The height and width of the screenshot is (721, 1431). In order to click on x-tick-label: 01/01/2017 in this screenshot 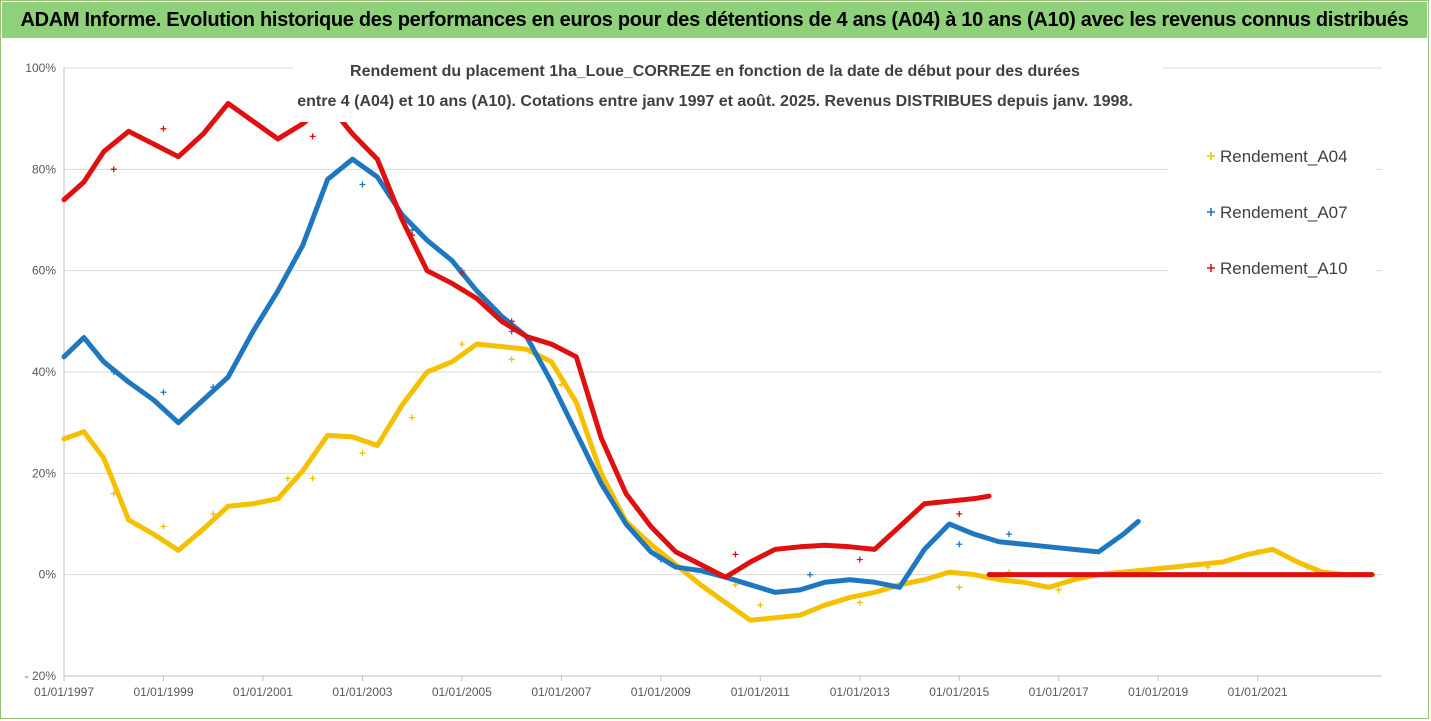, I will do `click(1059, 692)`.